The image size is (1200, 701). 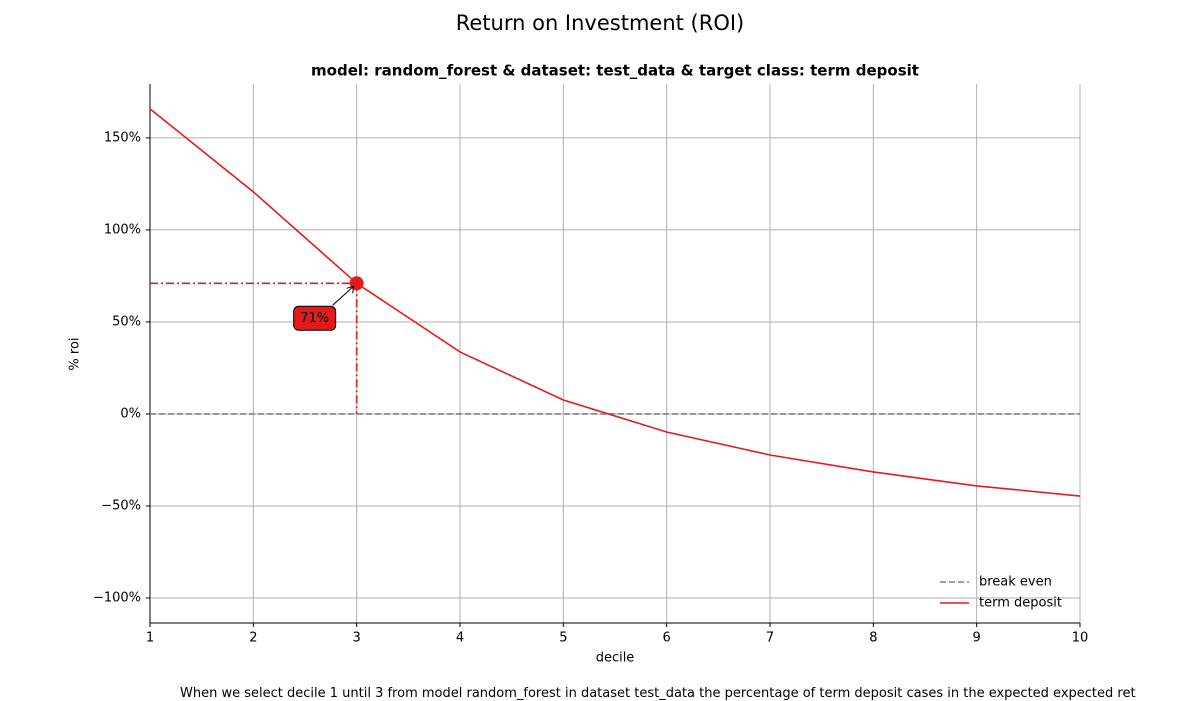 What do you see at coordinates (1015, 582) in the screenshot?
I see `legend-label: break even` at bounding box center [1015, 582].